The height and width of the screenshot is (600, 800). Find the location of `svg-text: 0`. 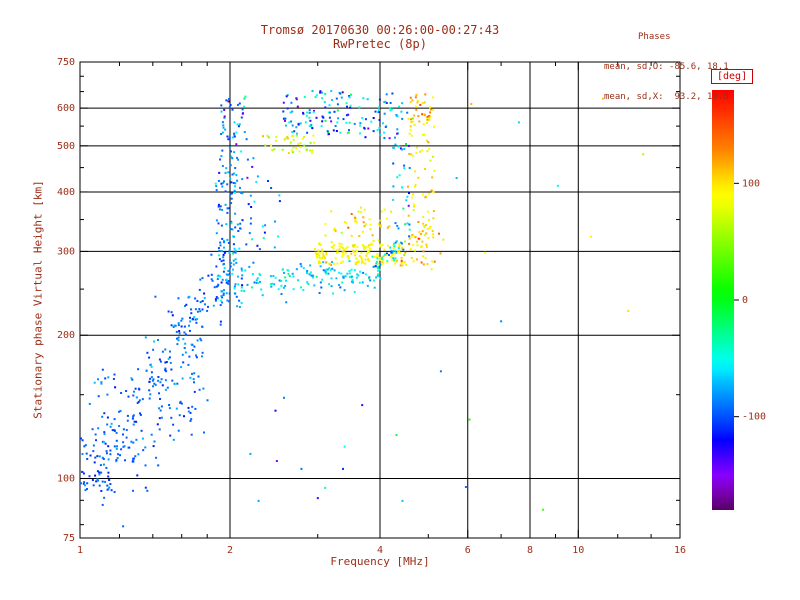

svg-text: 0 is located at coordinates (745, 300).